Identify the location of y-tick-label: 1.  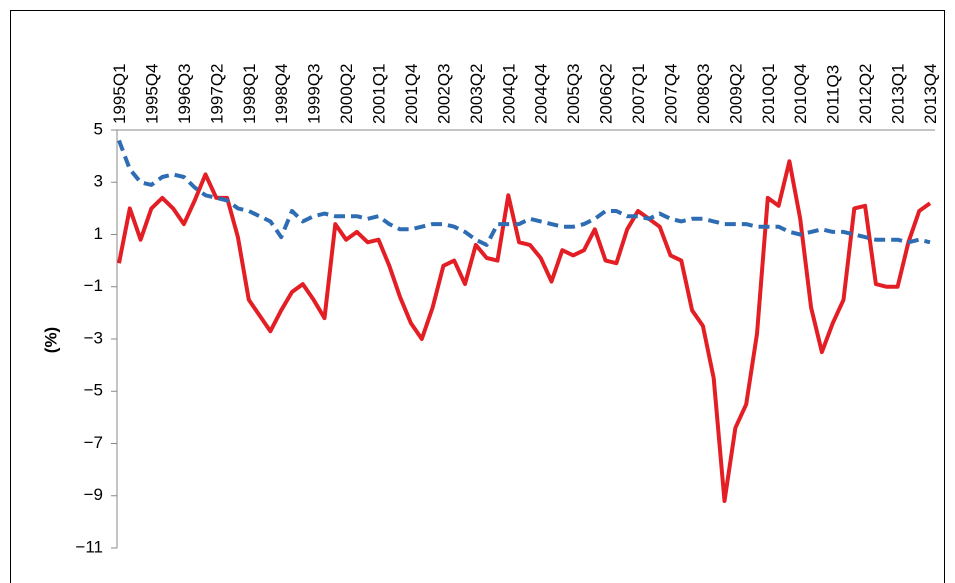
(98, 233).